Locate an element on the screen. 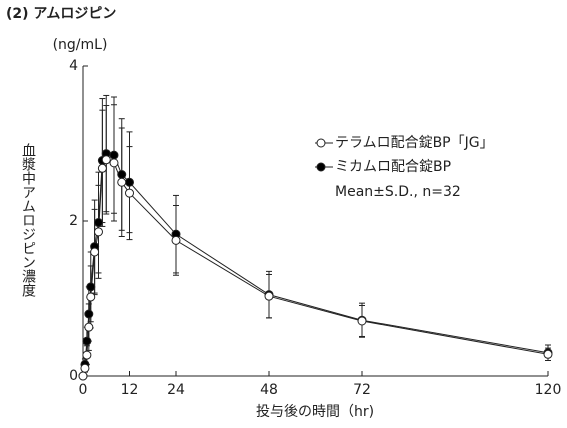  x-axis-label: 投与後の時間（hr) is located at coordinates (315, 412).